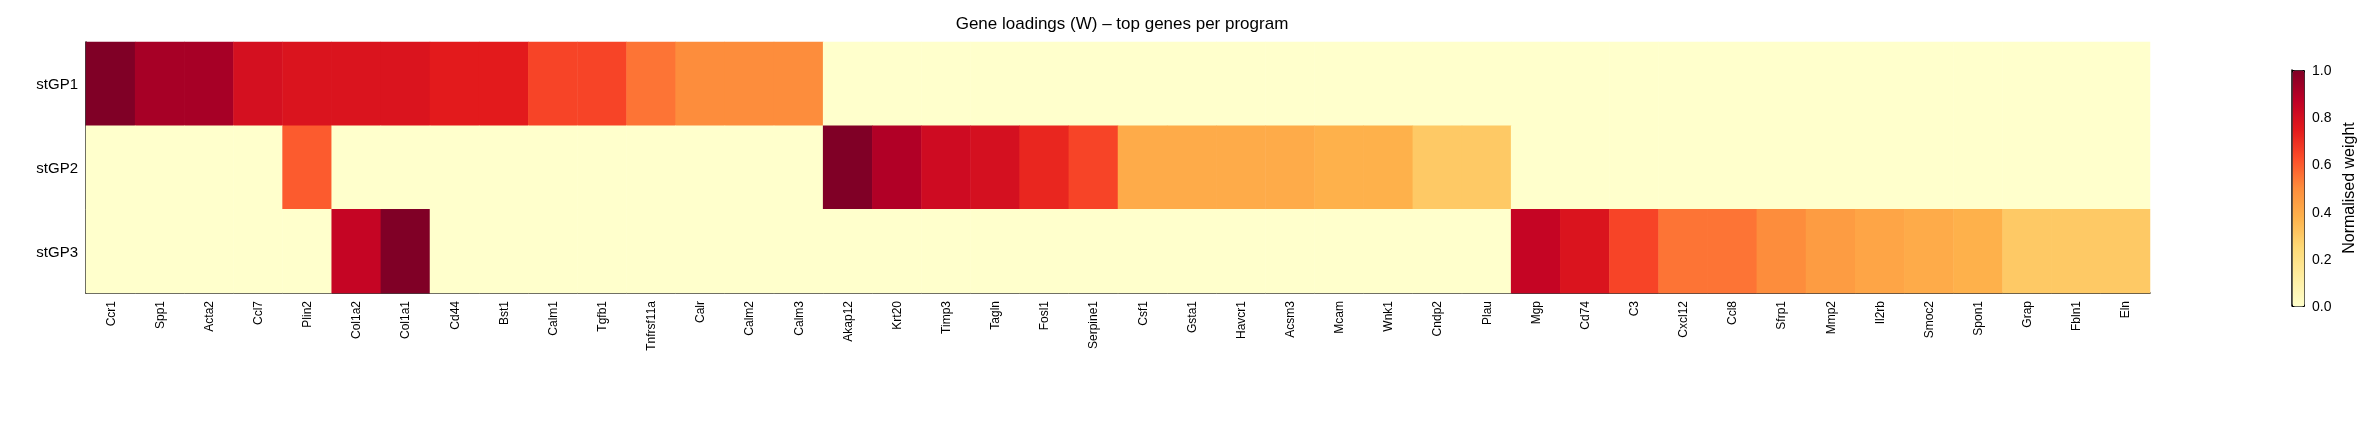  What do you see at coordinates (405, 320) in the screenshot?
I see `x-tick-label: Col1a1` at bounding box center [405, 320].